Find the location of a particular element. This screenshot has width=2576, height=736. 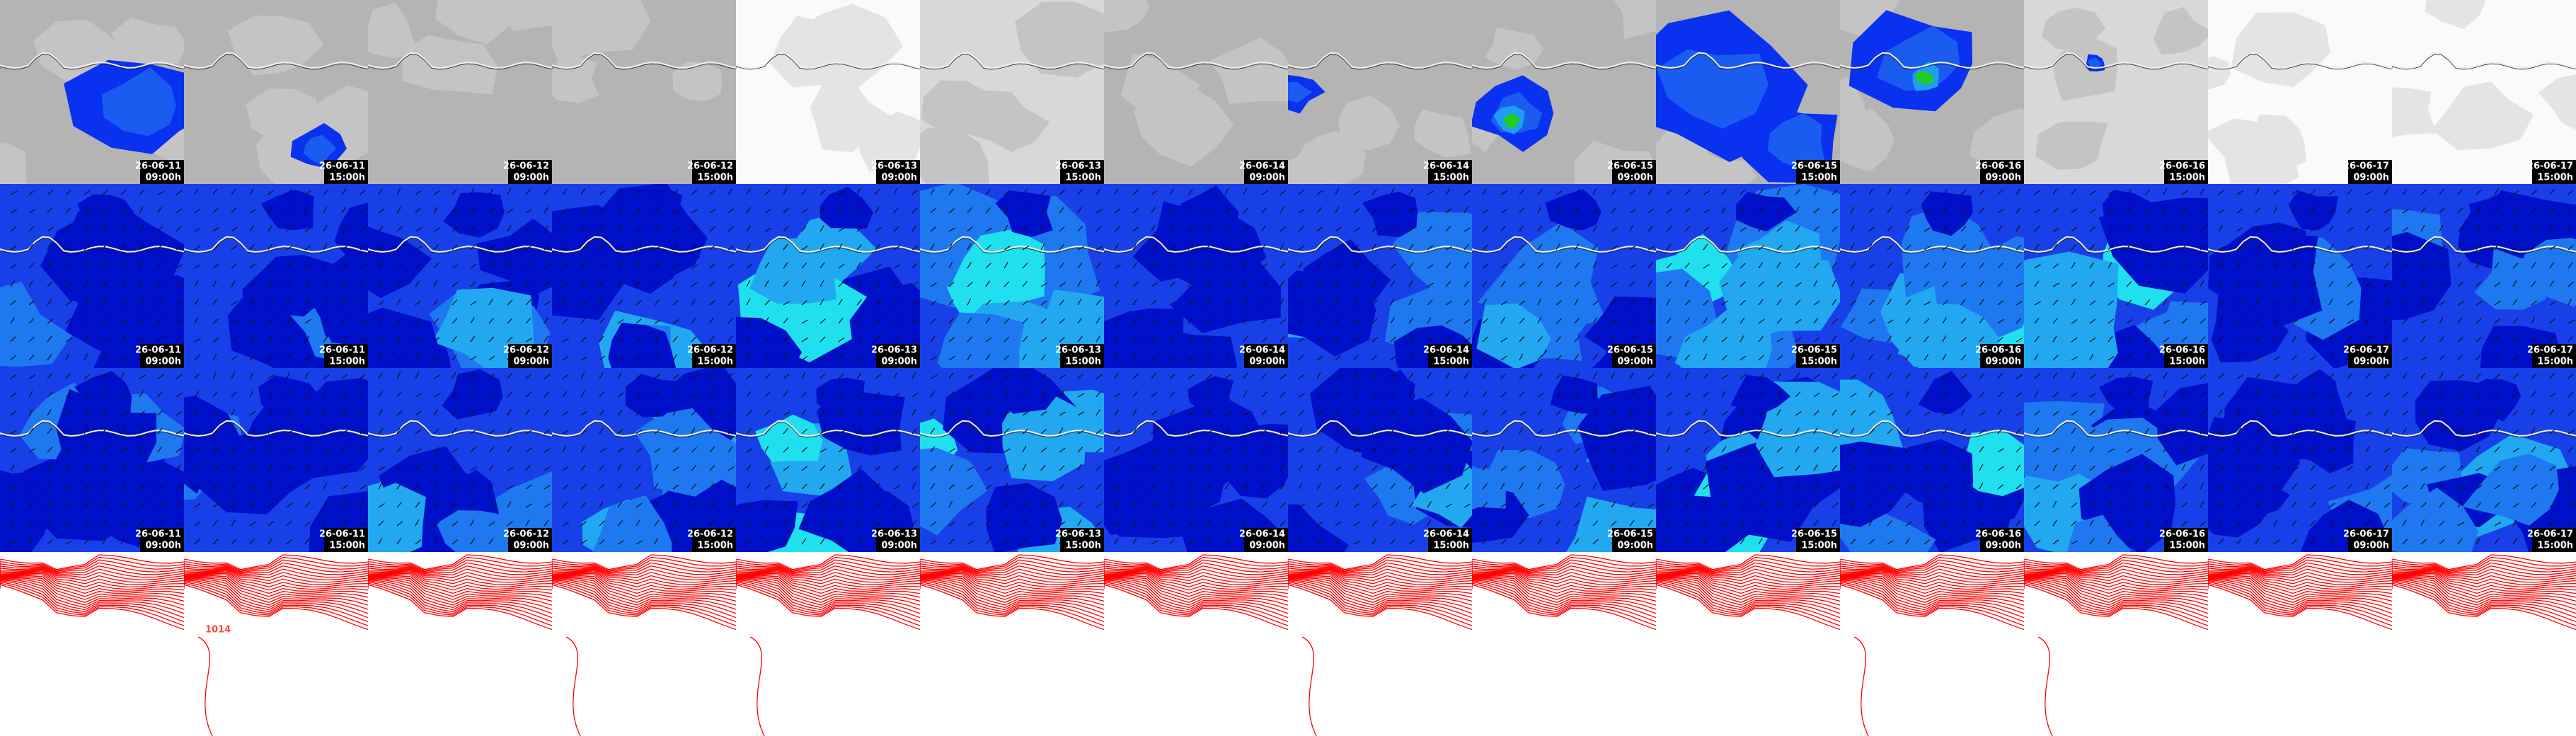

time-label: 09:00h is located at coordinates (2371, 546).